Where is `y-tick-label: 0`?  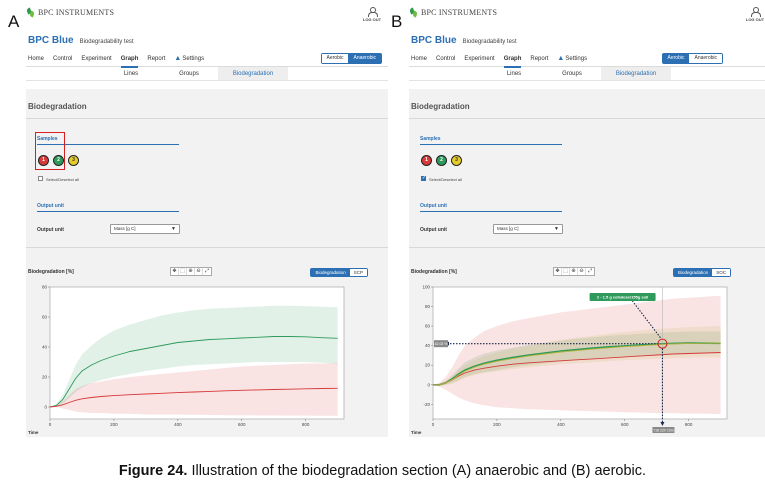 y-tick-label: 0 is located at coordinates (428, 384).